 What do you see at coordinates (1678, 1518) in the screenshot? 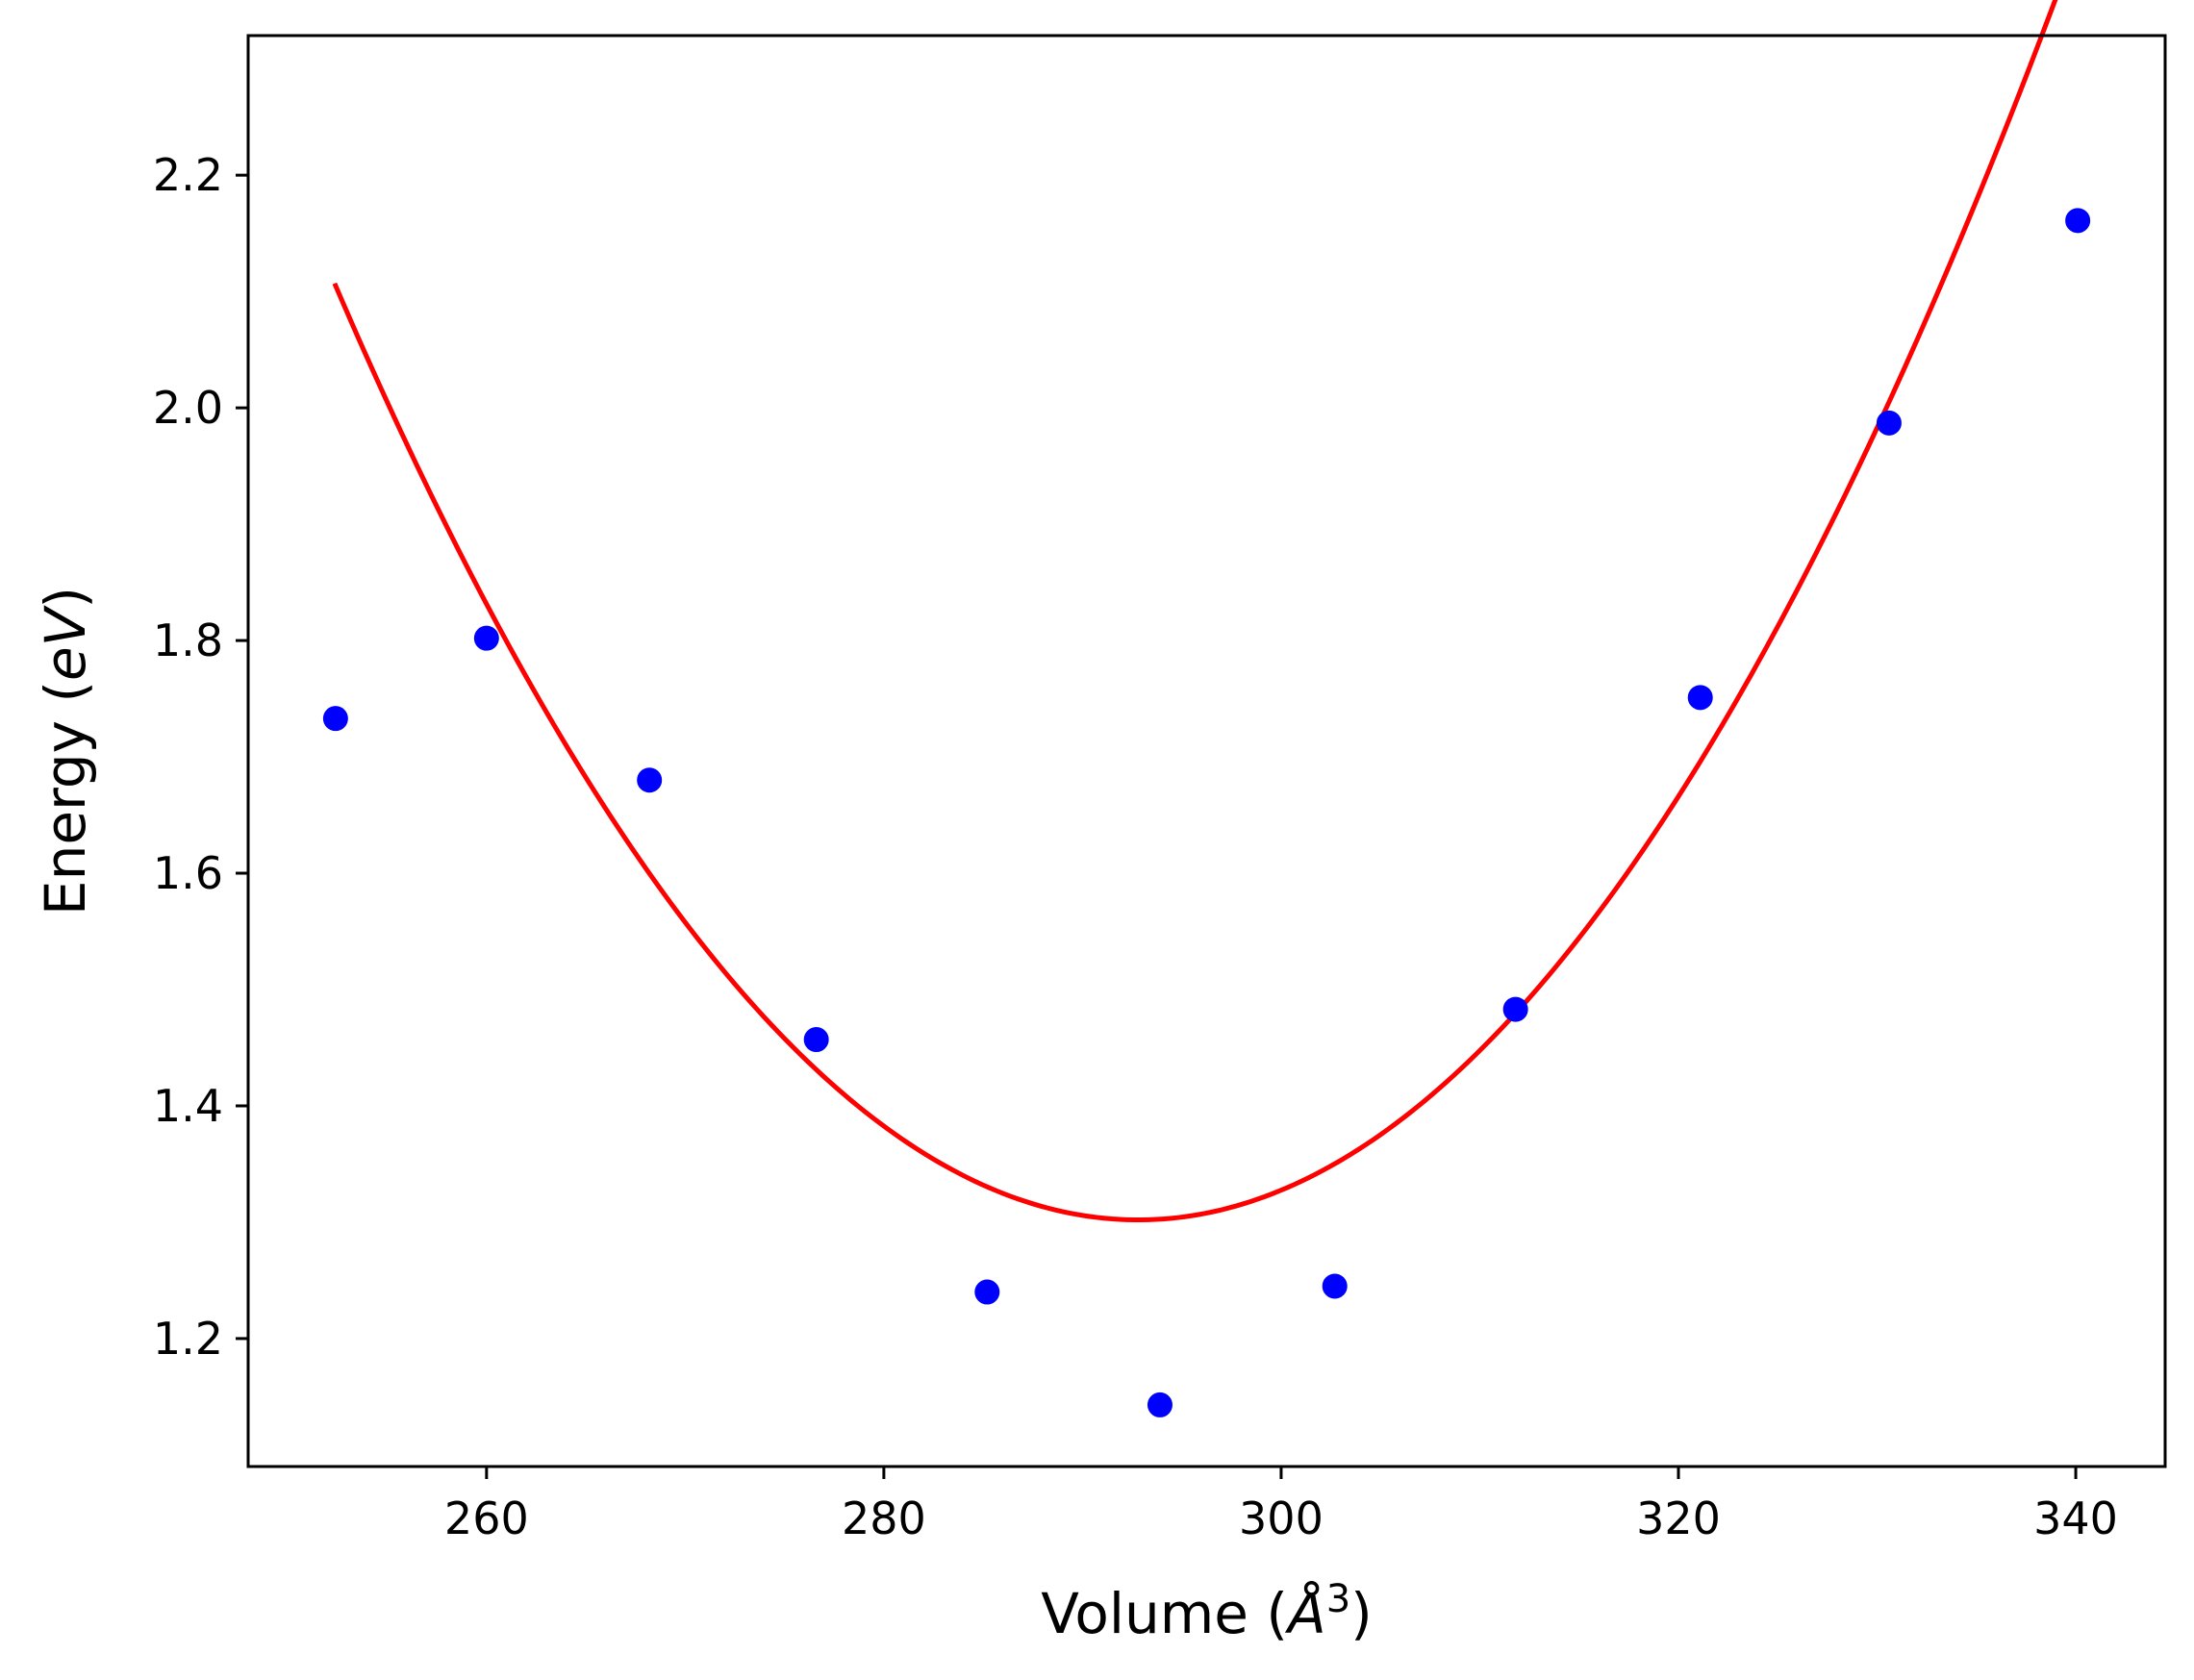
I see `x-tick-label: 320` at bounding box center [1678, 1518].